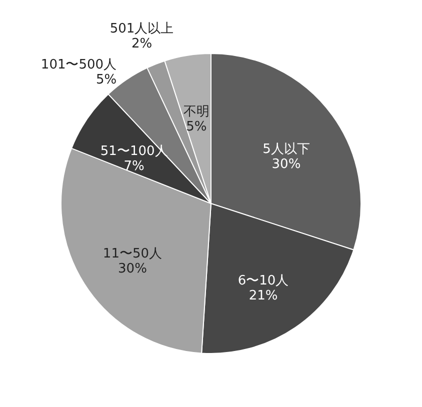  Describe the element at coordinates (78, 65) in the screenshot. I see `slice-label: 101〜500人` at that location.